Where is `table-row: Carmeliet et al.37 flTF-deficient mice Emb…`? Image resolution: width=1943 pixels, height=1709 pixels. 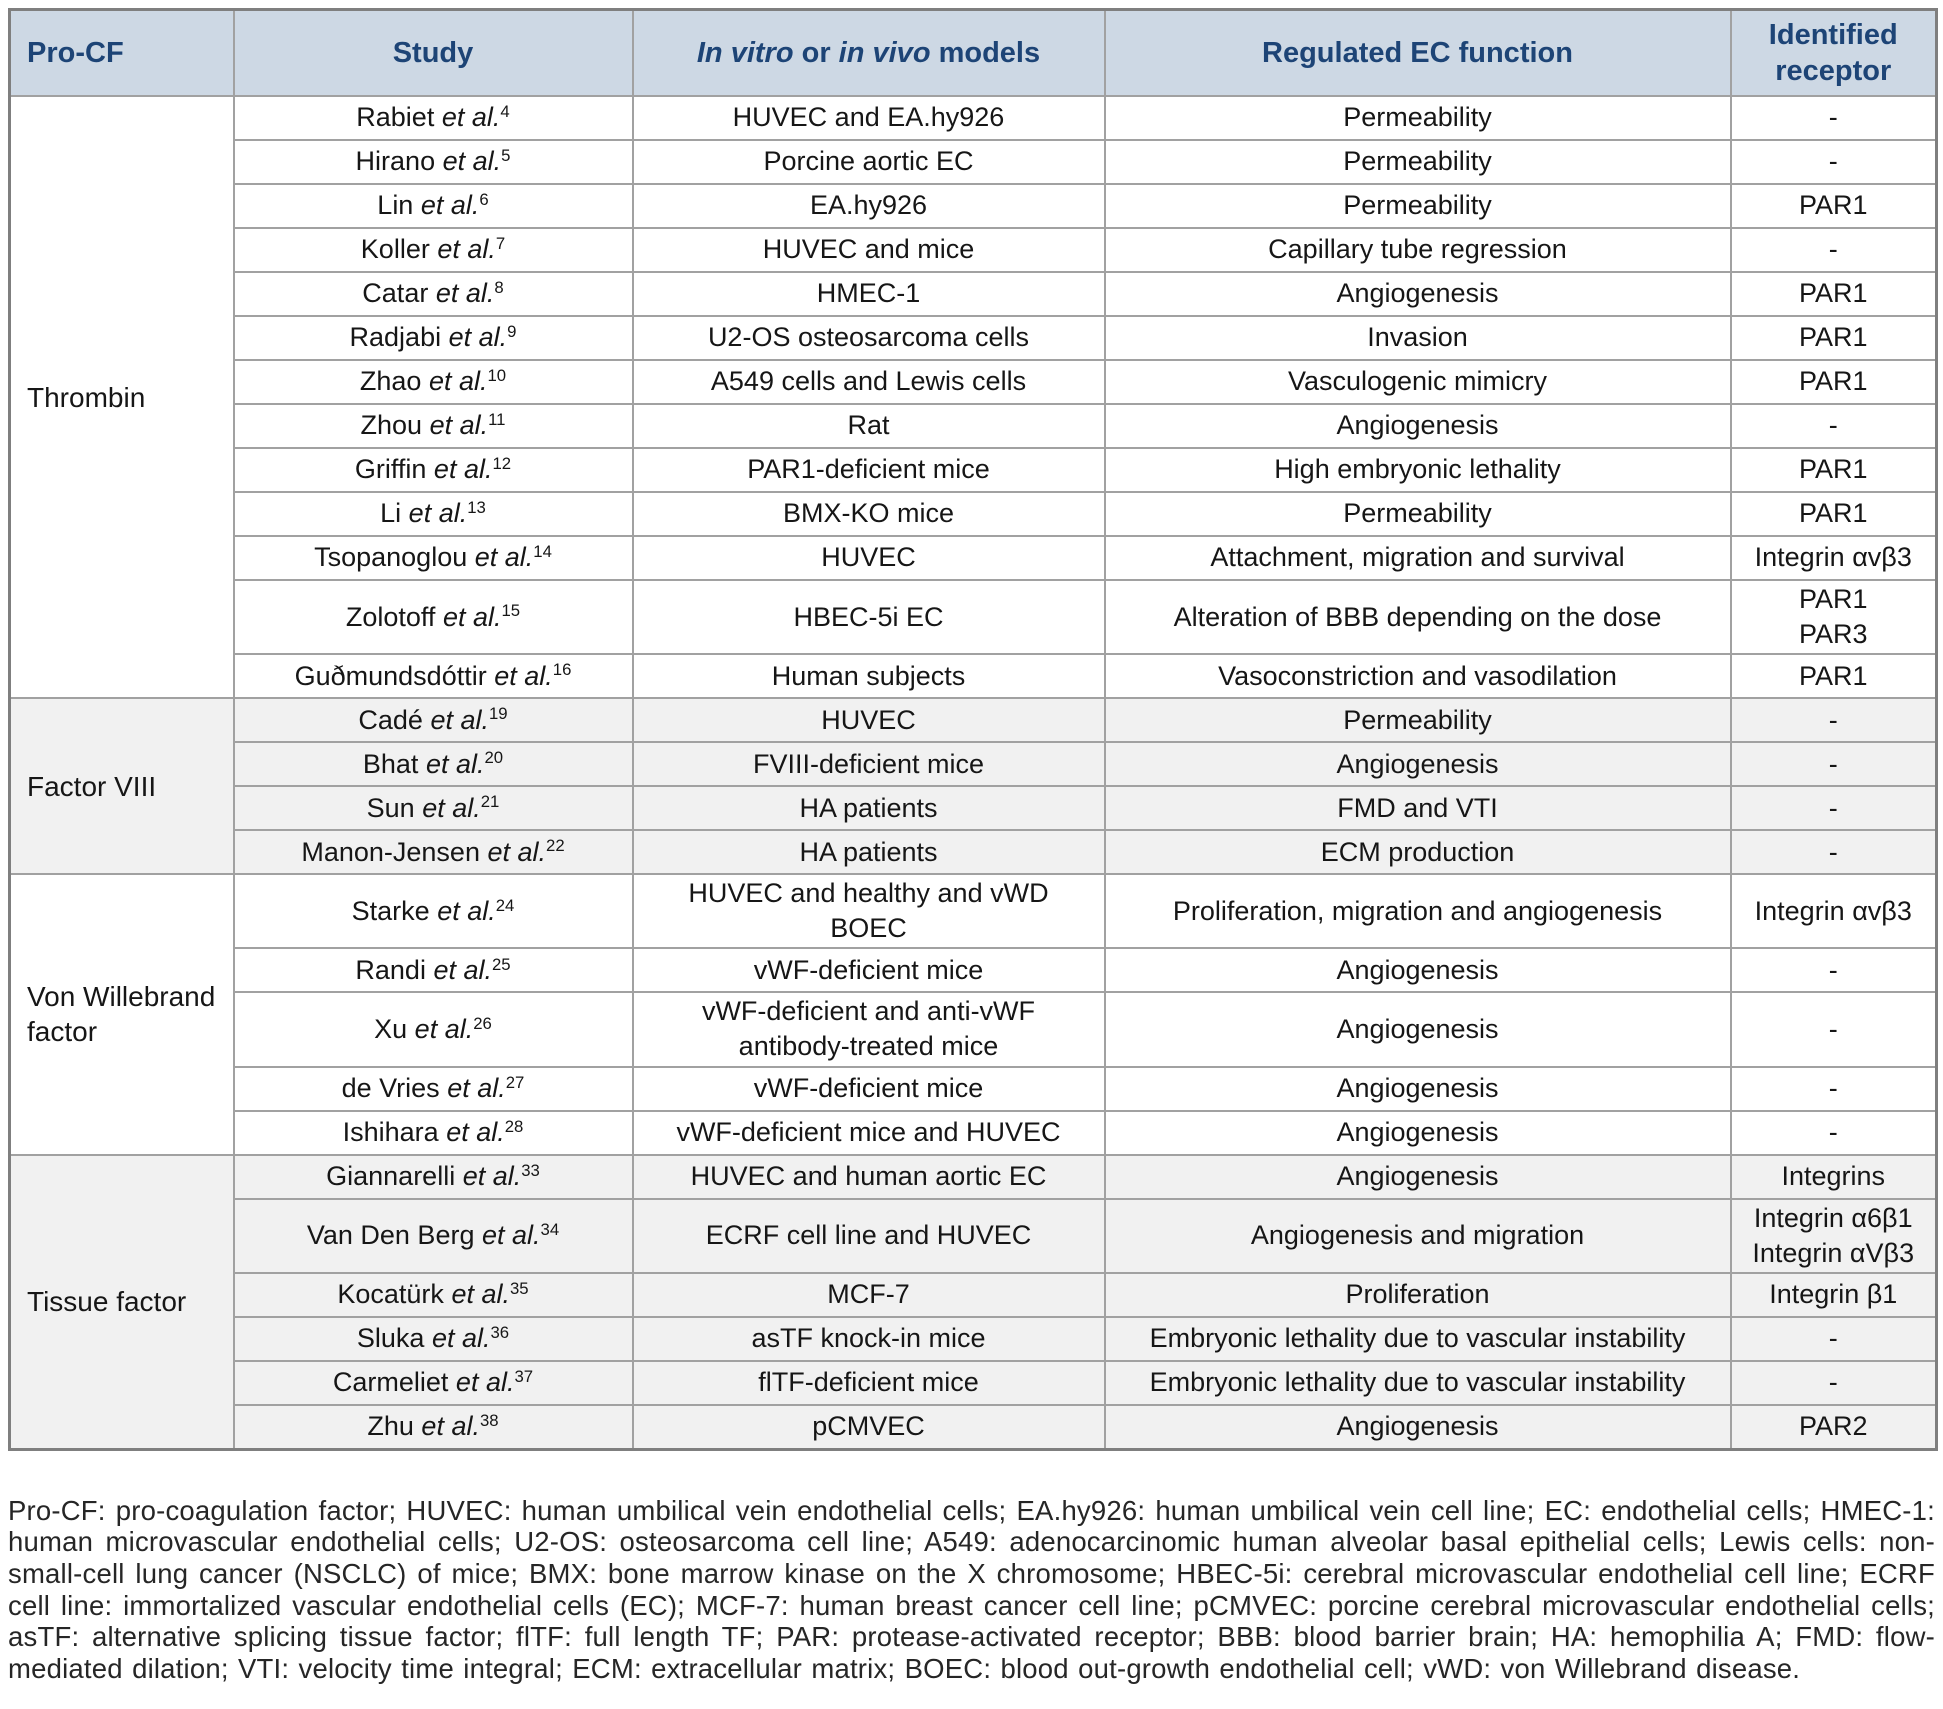
table-row: Carmeliet et al.37 flTF-deficient mice Emb… is located at coordinates (974, 1382).